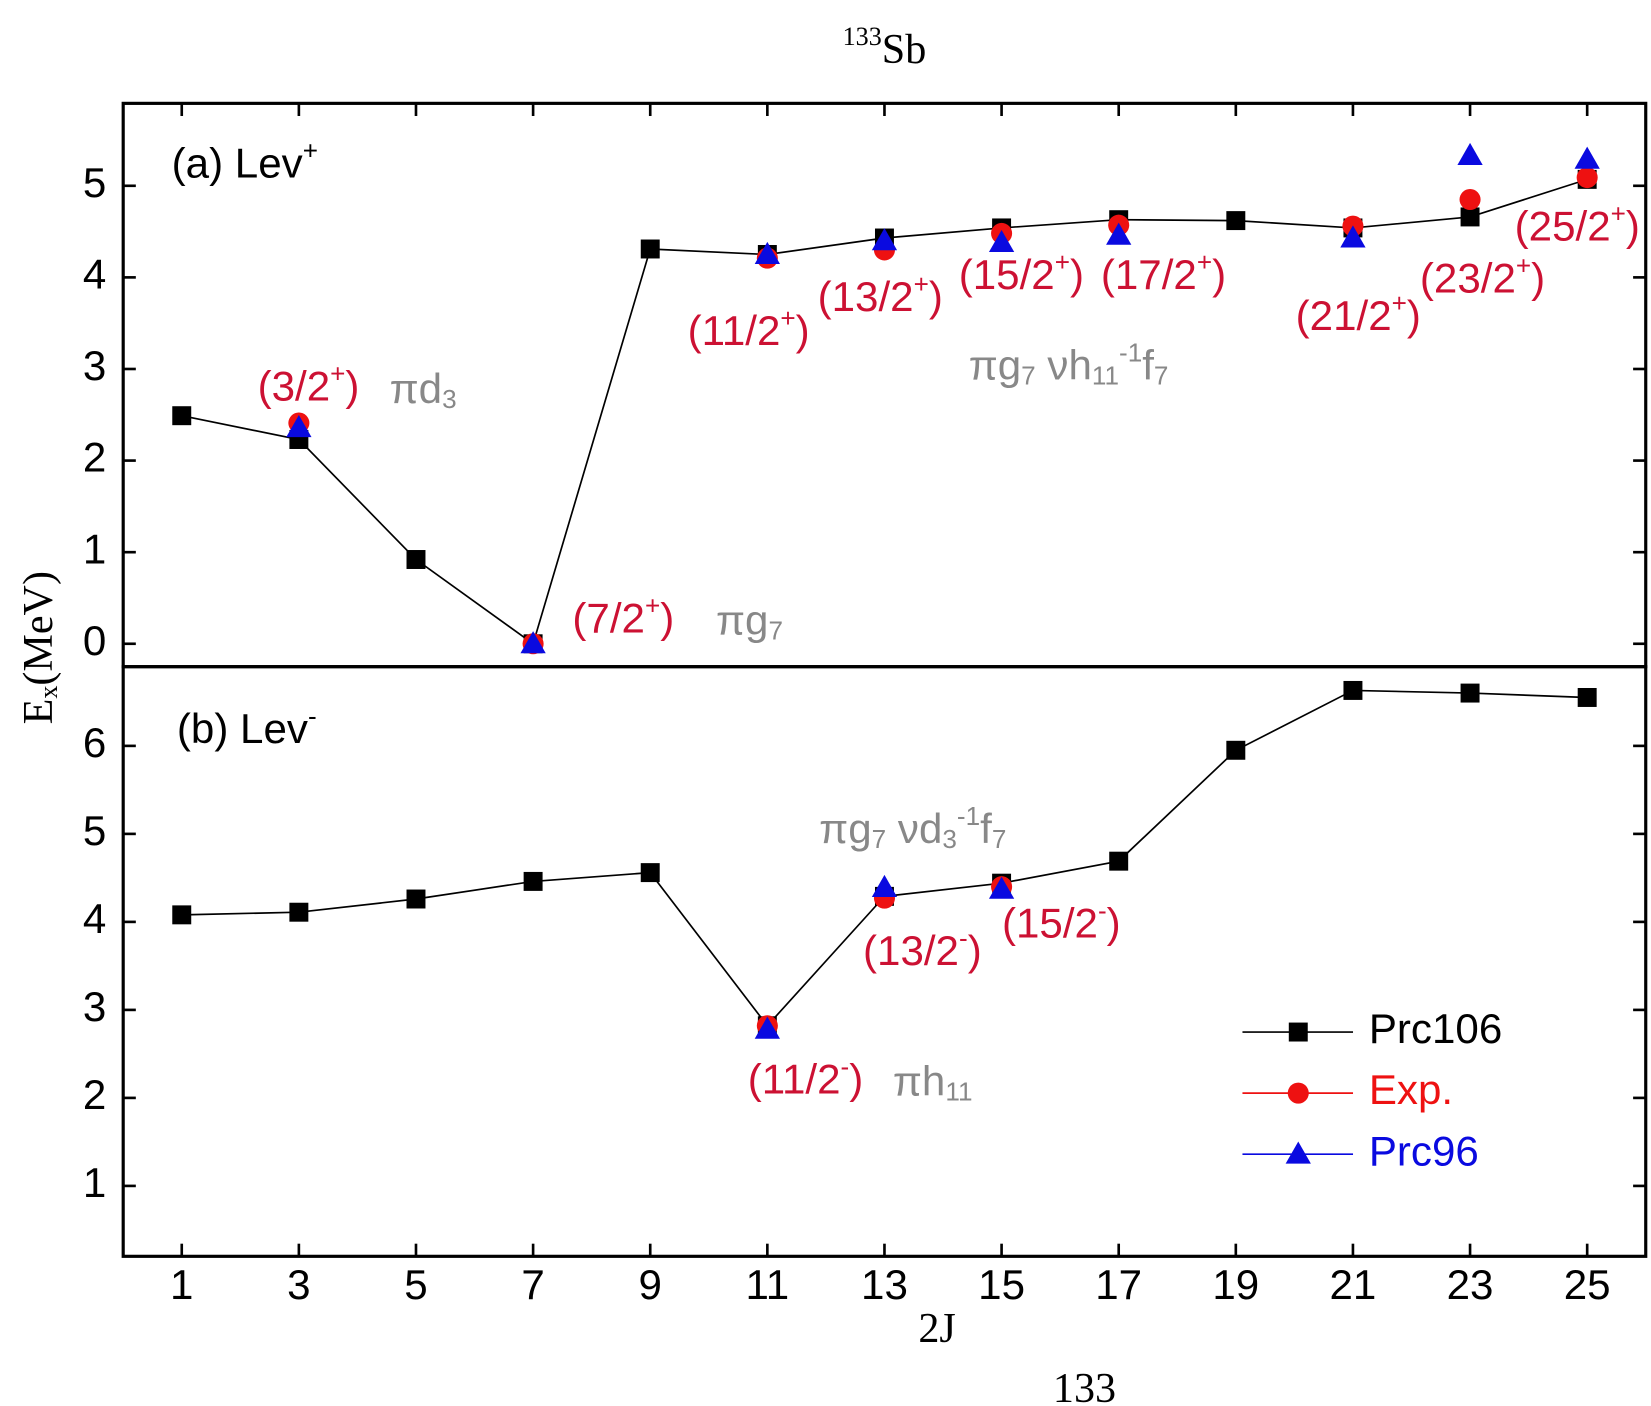  I want to click on annotation: (13/2-), so click(922, 949).